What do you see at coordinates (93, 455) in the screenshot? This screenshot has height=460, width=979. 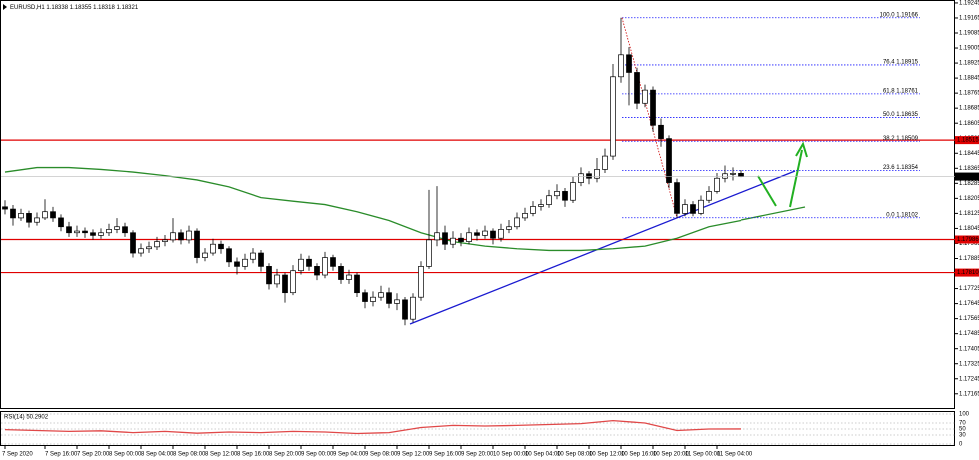 I see `x-tick-label: 7 Sep 20:00` at bounding box center [93, 455].